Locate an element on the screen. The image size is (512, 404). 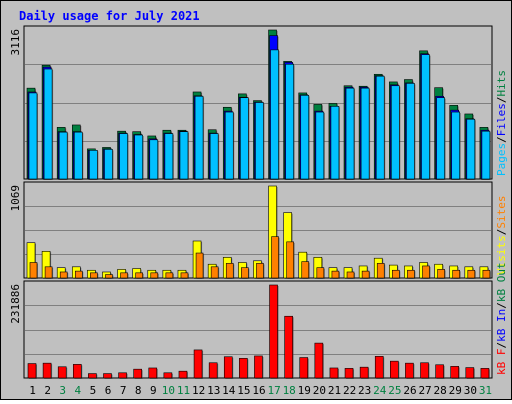
day-label: 8 is located at coordinates (138, 390).